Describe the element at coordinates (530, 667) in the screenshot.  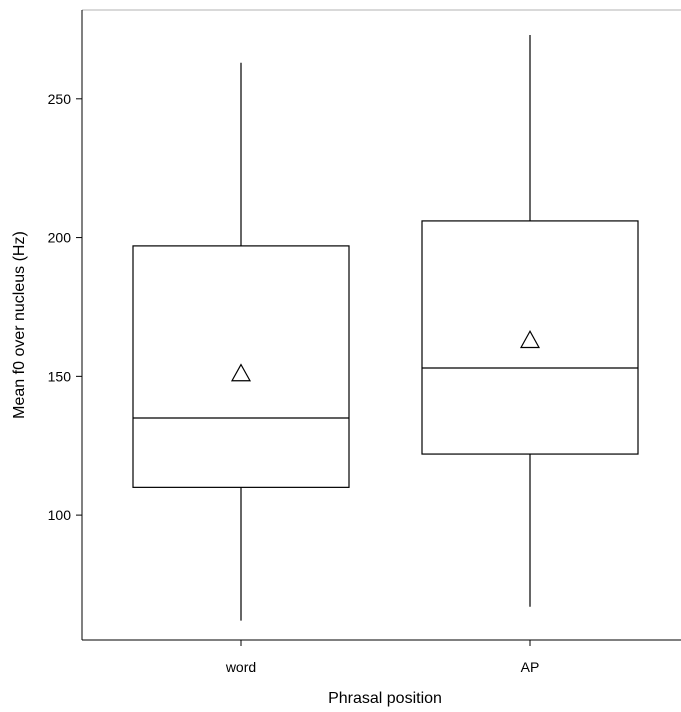
I see `x-tick-label: AP` at that location.